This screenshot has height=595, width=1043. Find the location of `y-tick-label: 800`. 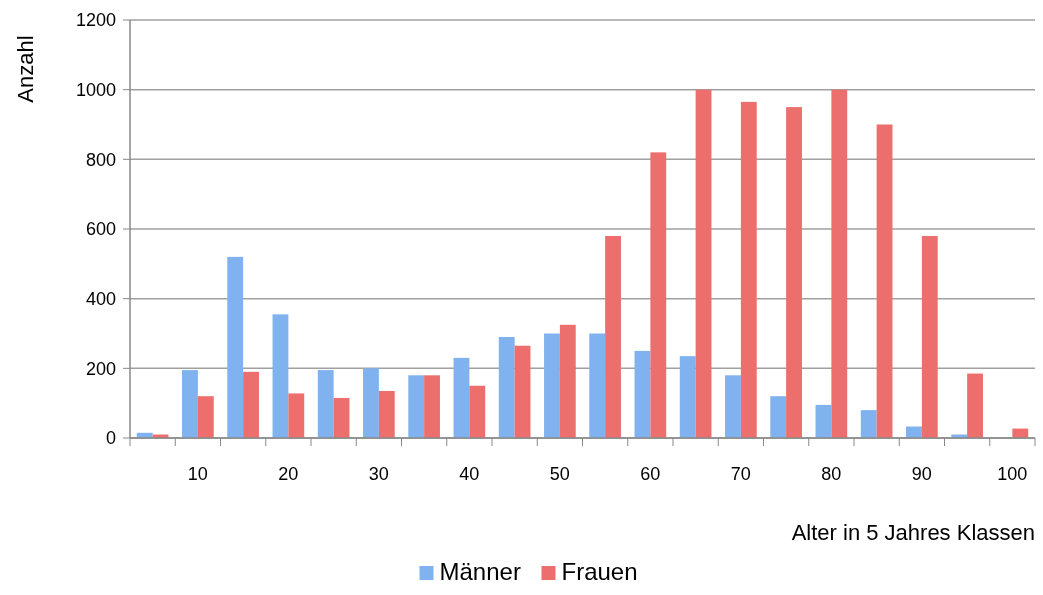

y-tick-label: 800 is located at coordinates (100, 159).